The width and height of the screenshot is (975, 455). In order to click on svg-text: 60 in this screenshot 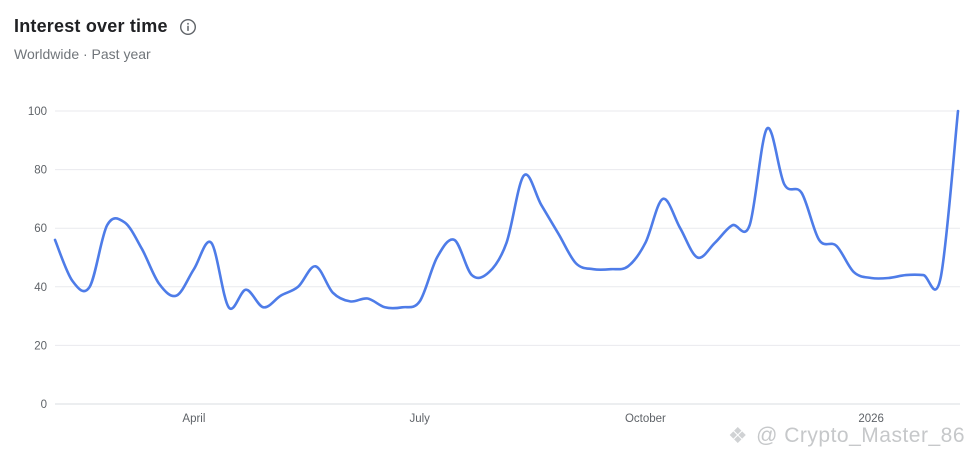, I will do `click(40, 229)`.